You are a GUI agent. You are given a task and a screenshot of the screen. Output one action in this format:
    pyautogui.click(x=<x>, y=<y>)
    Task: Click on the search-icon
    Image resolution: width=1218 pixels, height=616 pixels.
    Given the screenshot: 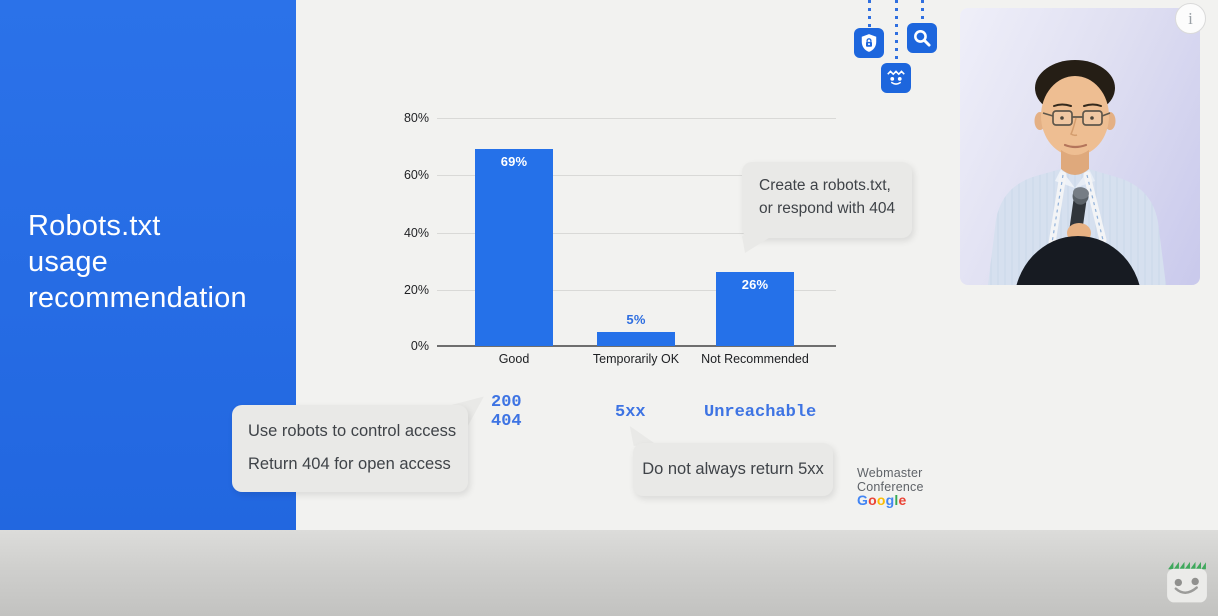 What is the action you would take?
    pyautogui.click(x=922, y=38)
    